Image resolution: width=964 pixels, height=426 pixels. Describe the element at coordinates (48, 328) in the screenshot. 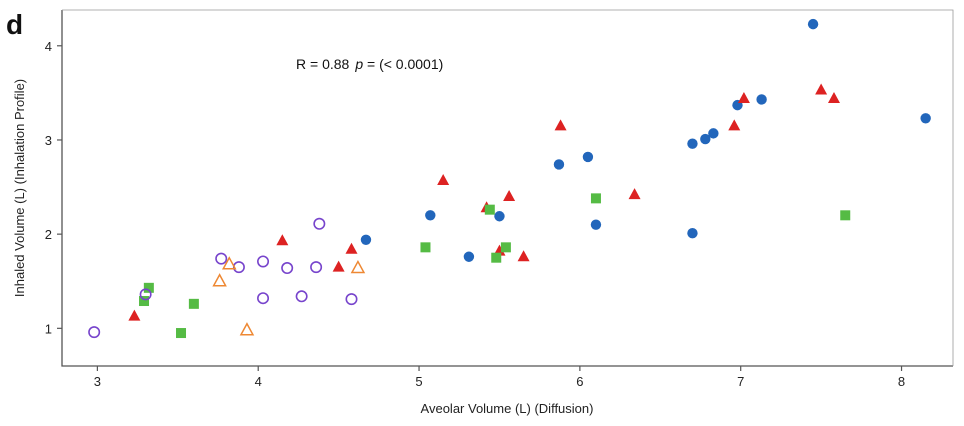

I see `y-tick-label: 1` at that location.